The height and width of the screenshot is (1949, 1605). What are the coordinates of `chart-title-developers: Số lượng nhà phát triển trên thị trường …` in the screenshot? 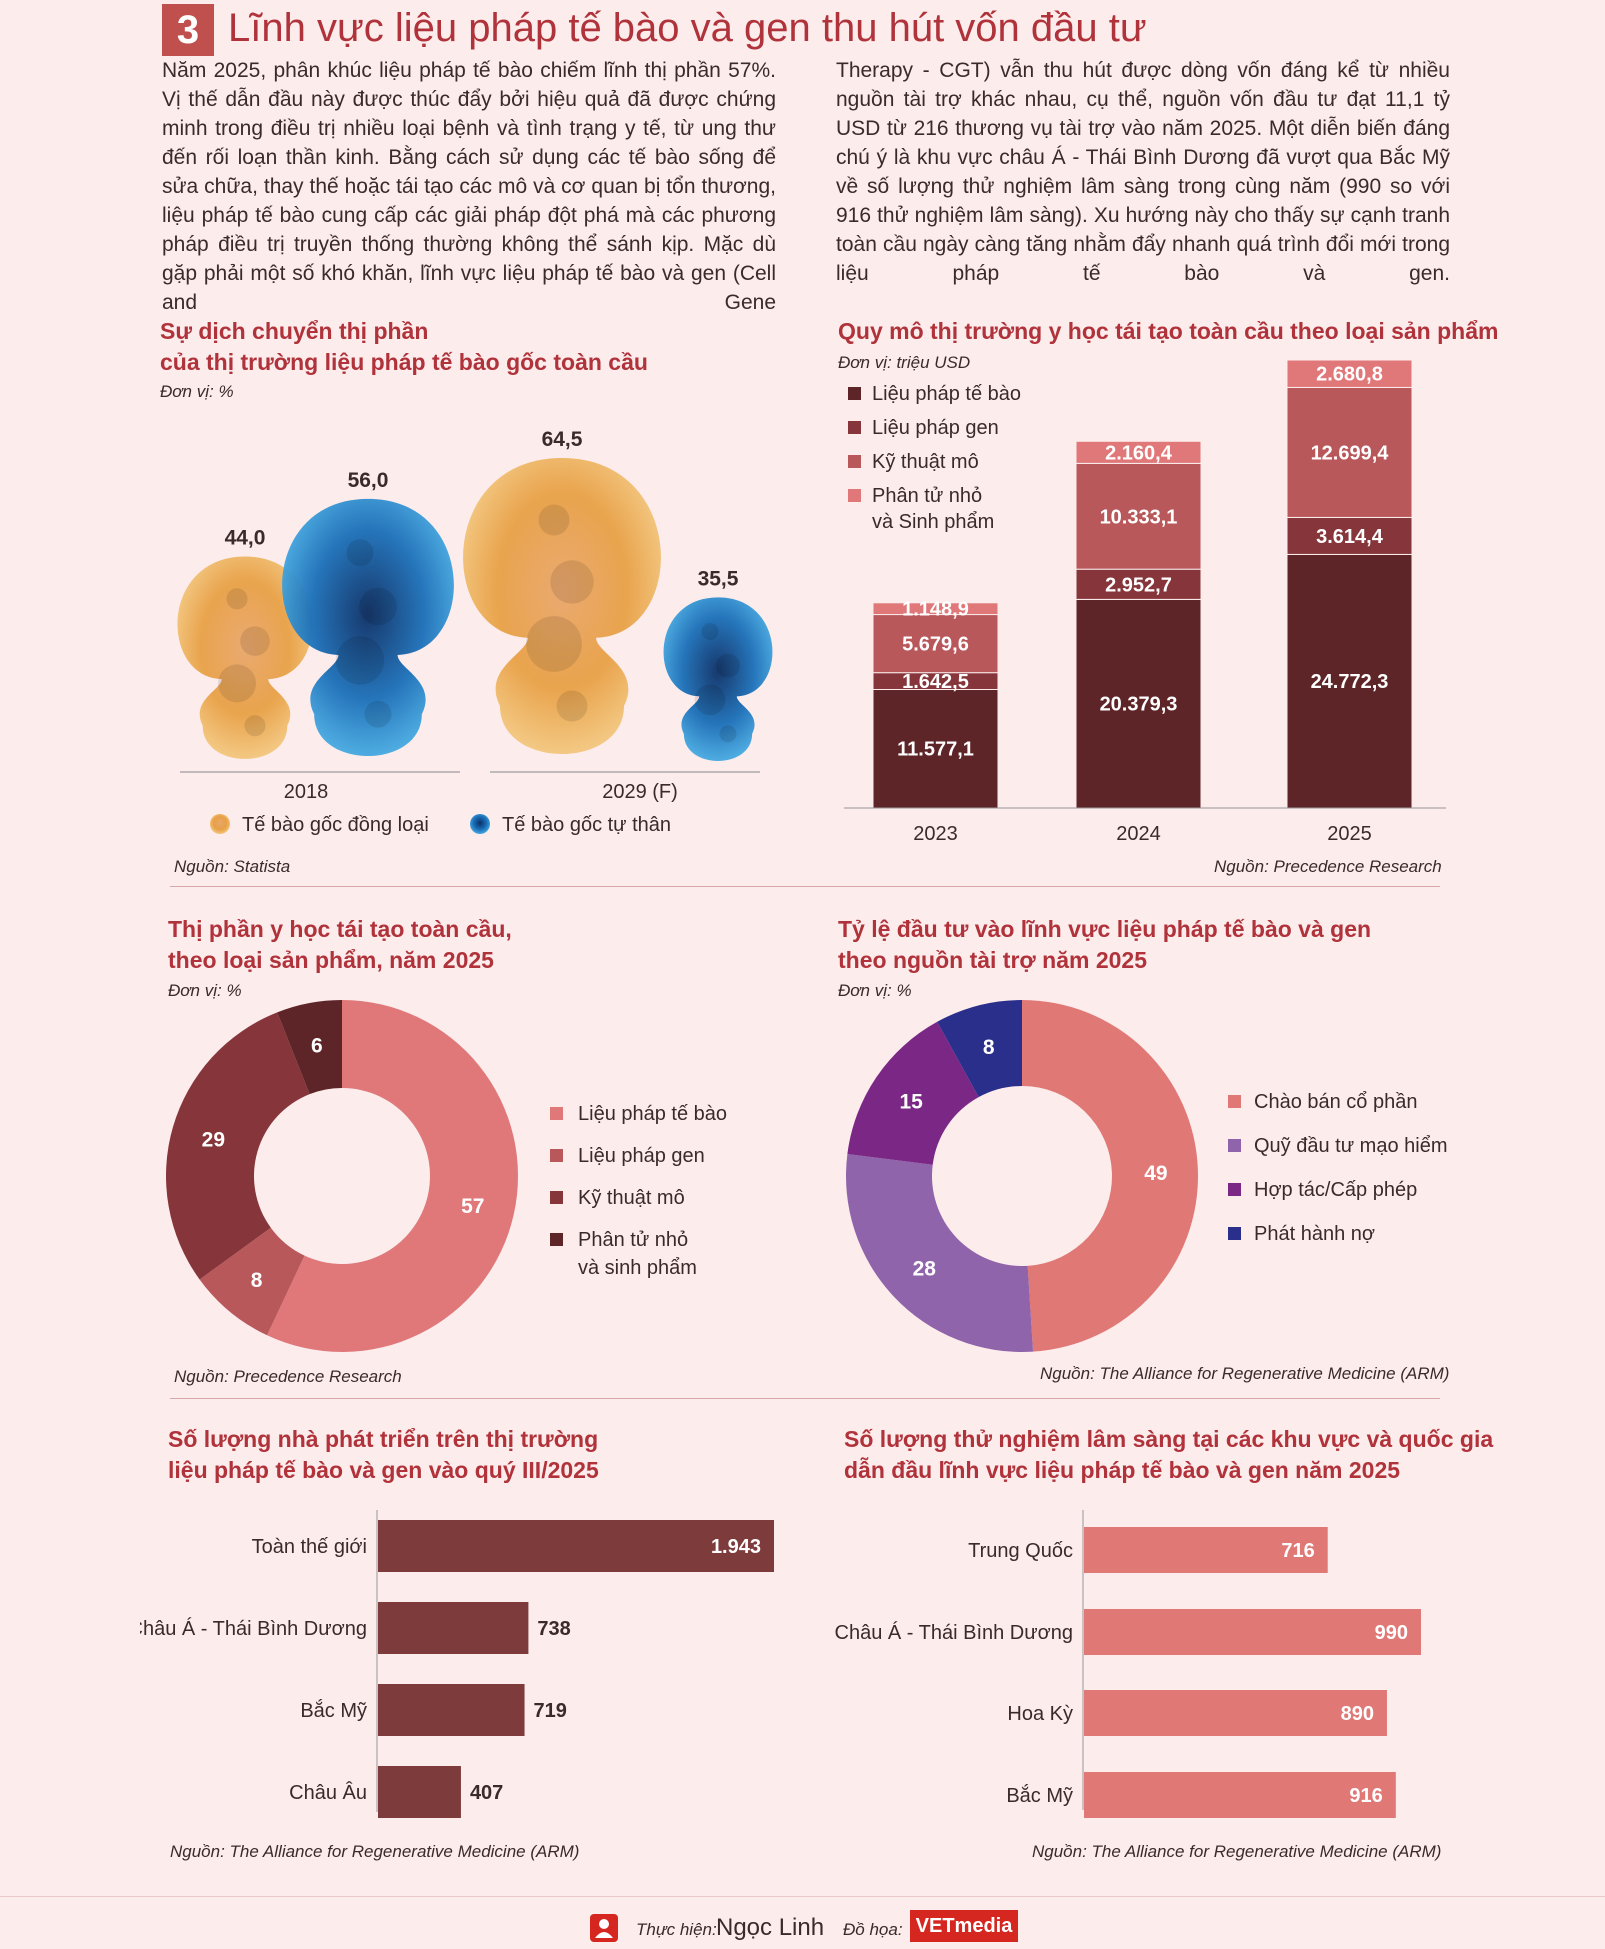 It's located at (383, 1454).